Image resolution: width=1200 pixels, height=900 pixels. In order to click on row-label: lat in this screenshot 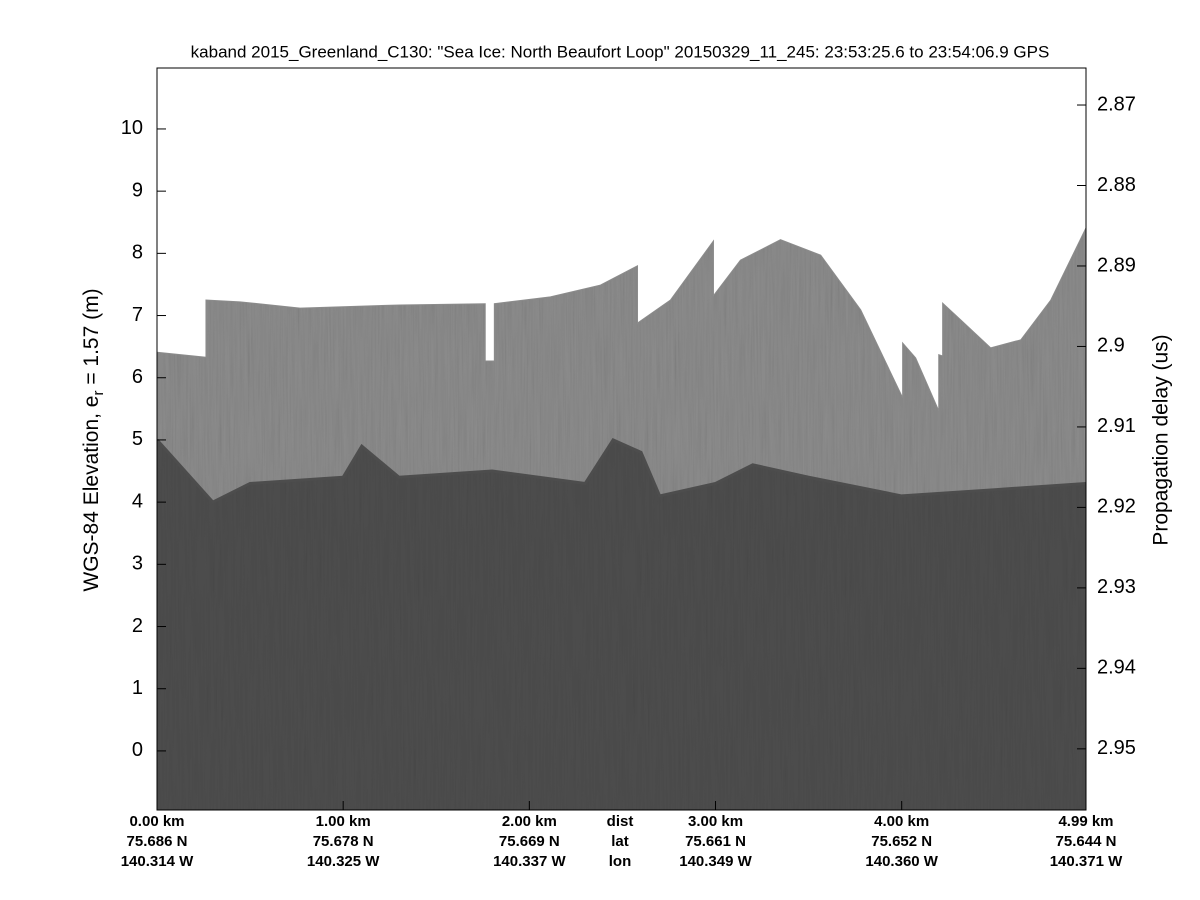, I will do `click(620, 841)`.